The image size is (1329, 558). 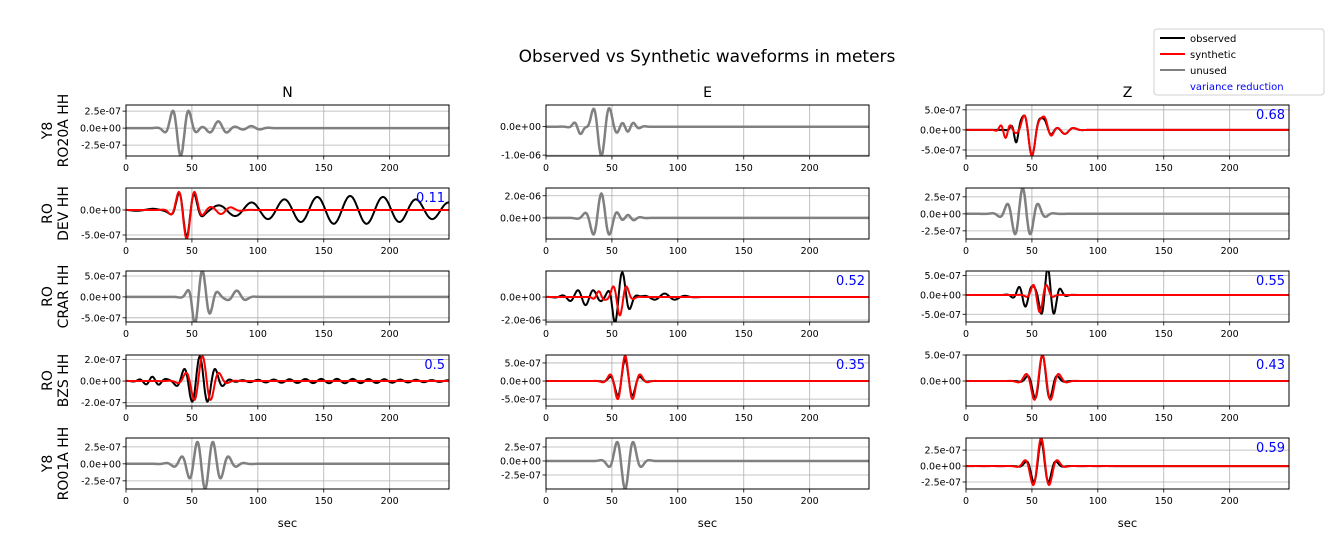 I want to click on column-title-n: N, so click(x=287, y=93).